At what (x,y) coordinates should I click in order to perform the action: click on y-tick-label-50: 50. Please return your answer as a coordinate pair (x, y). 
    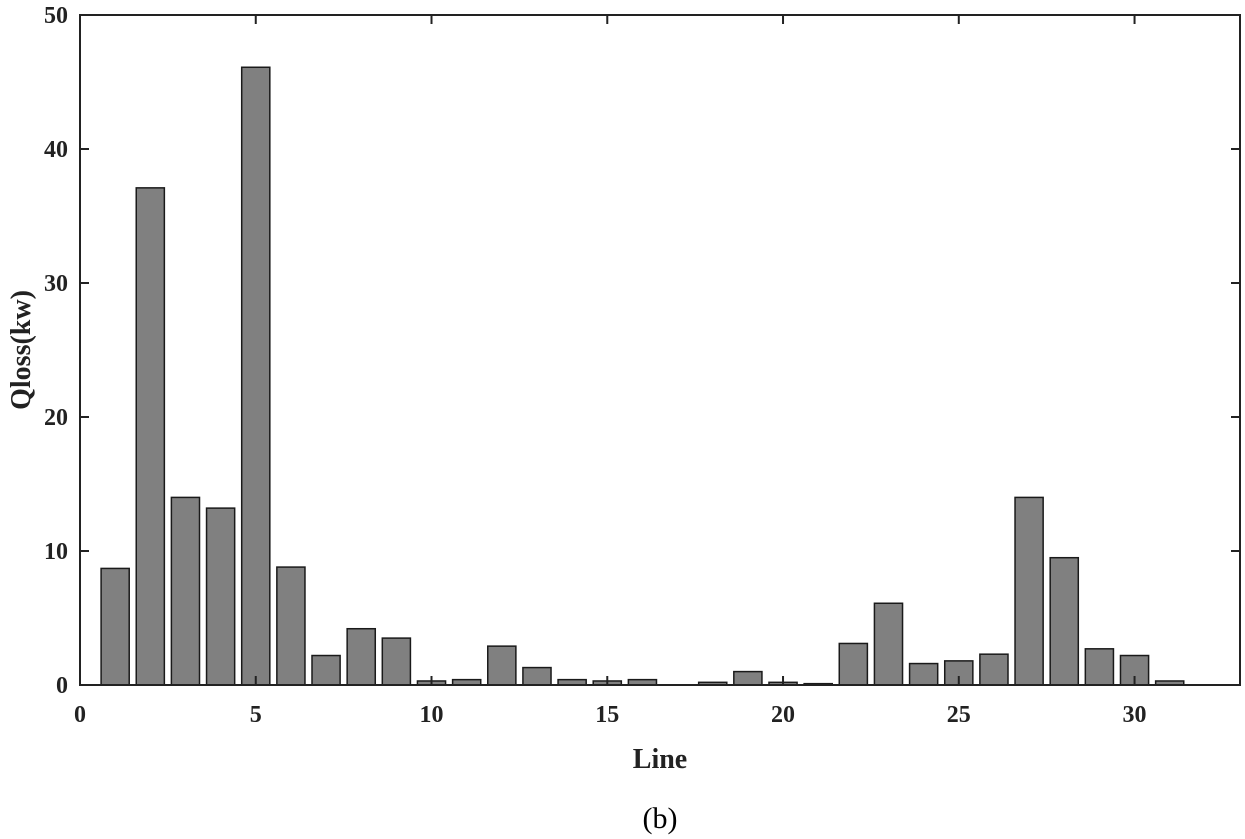
    Looking at the image, I should click on (56, 16).